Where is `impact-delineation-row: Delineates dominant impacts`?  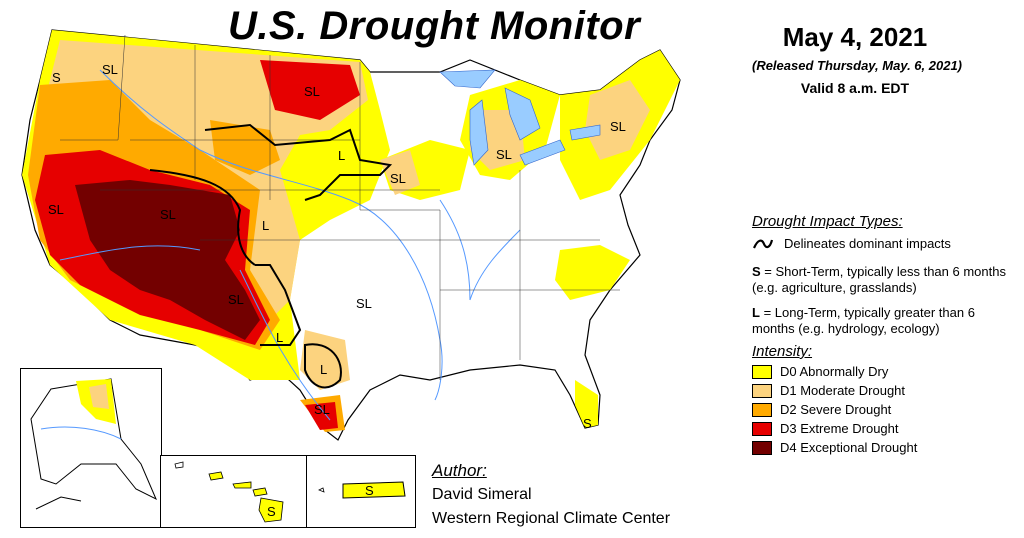 impact-delineation-row: Delineates dominant impacts is located at coordinates (851, 243).